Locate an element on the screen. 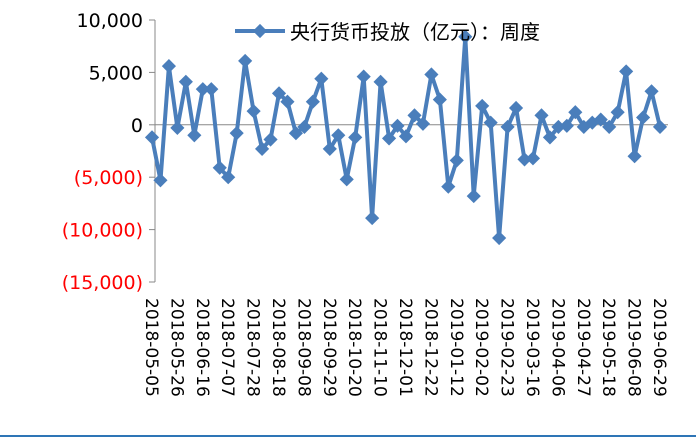  x-tick-label: 2018-09-08 is located at coordinates (303, 347).